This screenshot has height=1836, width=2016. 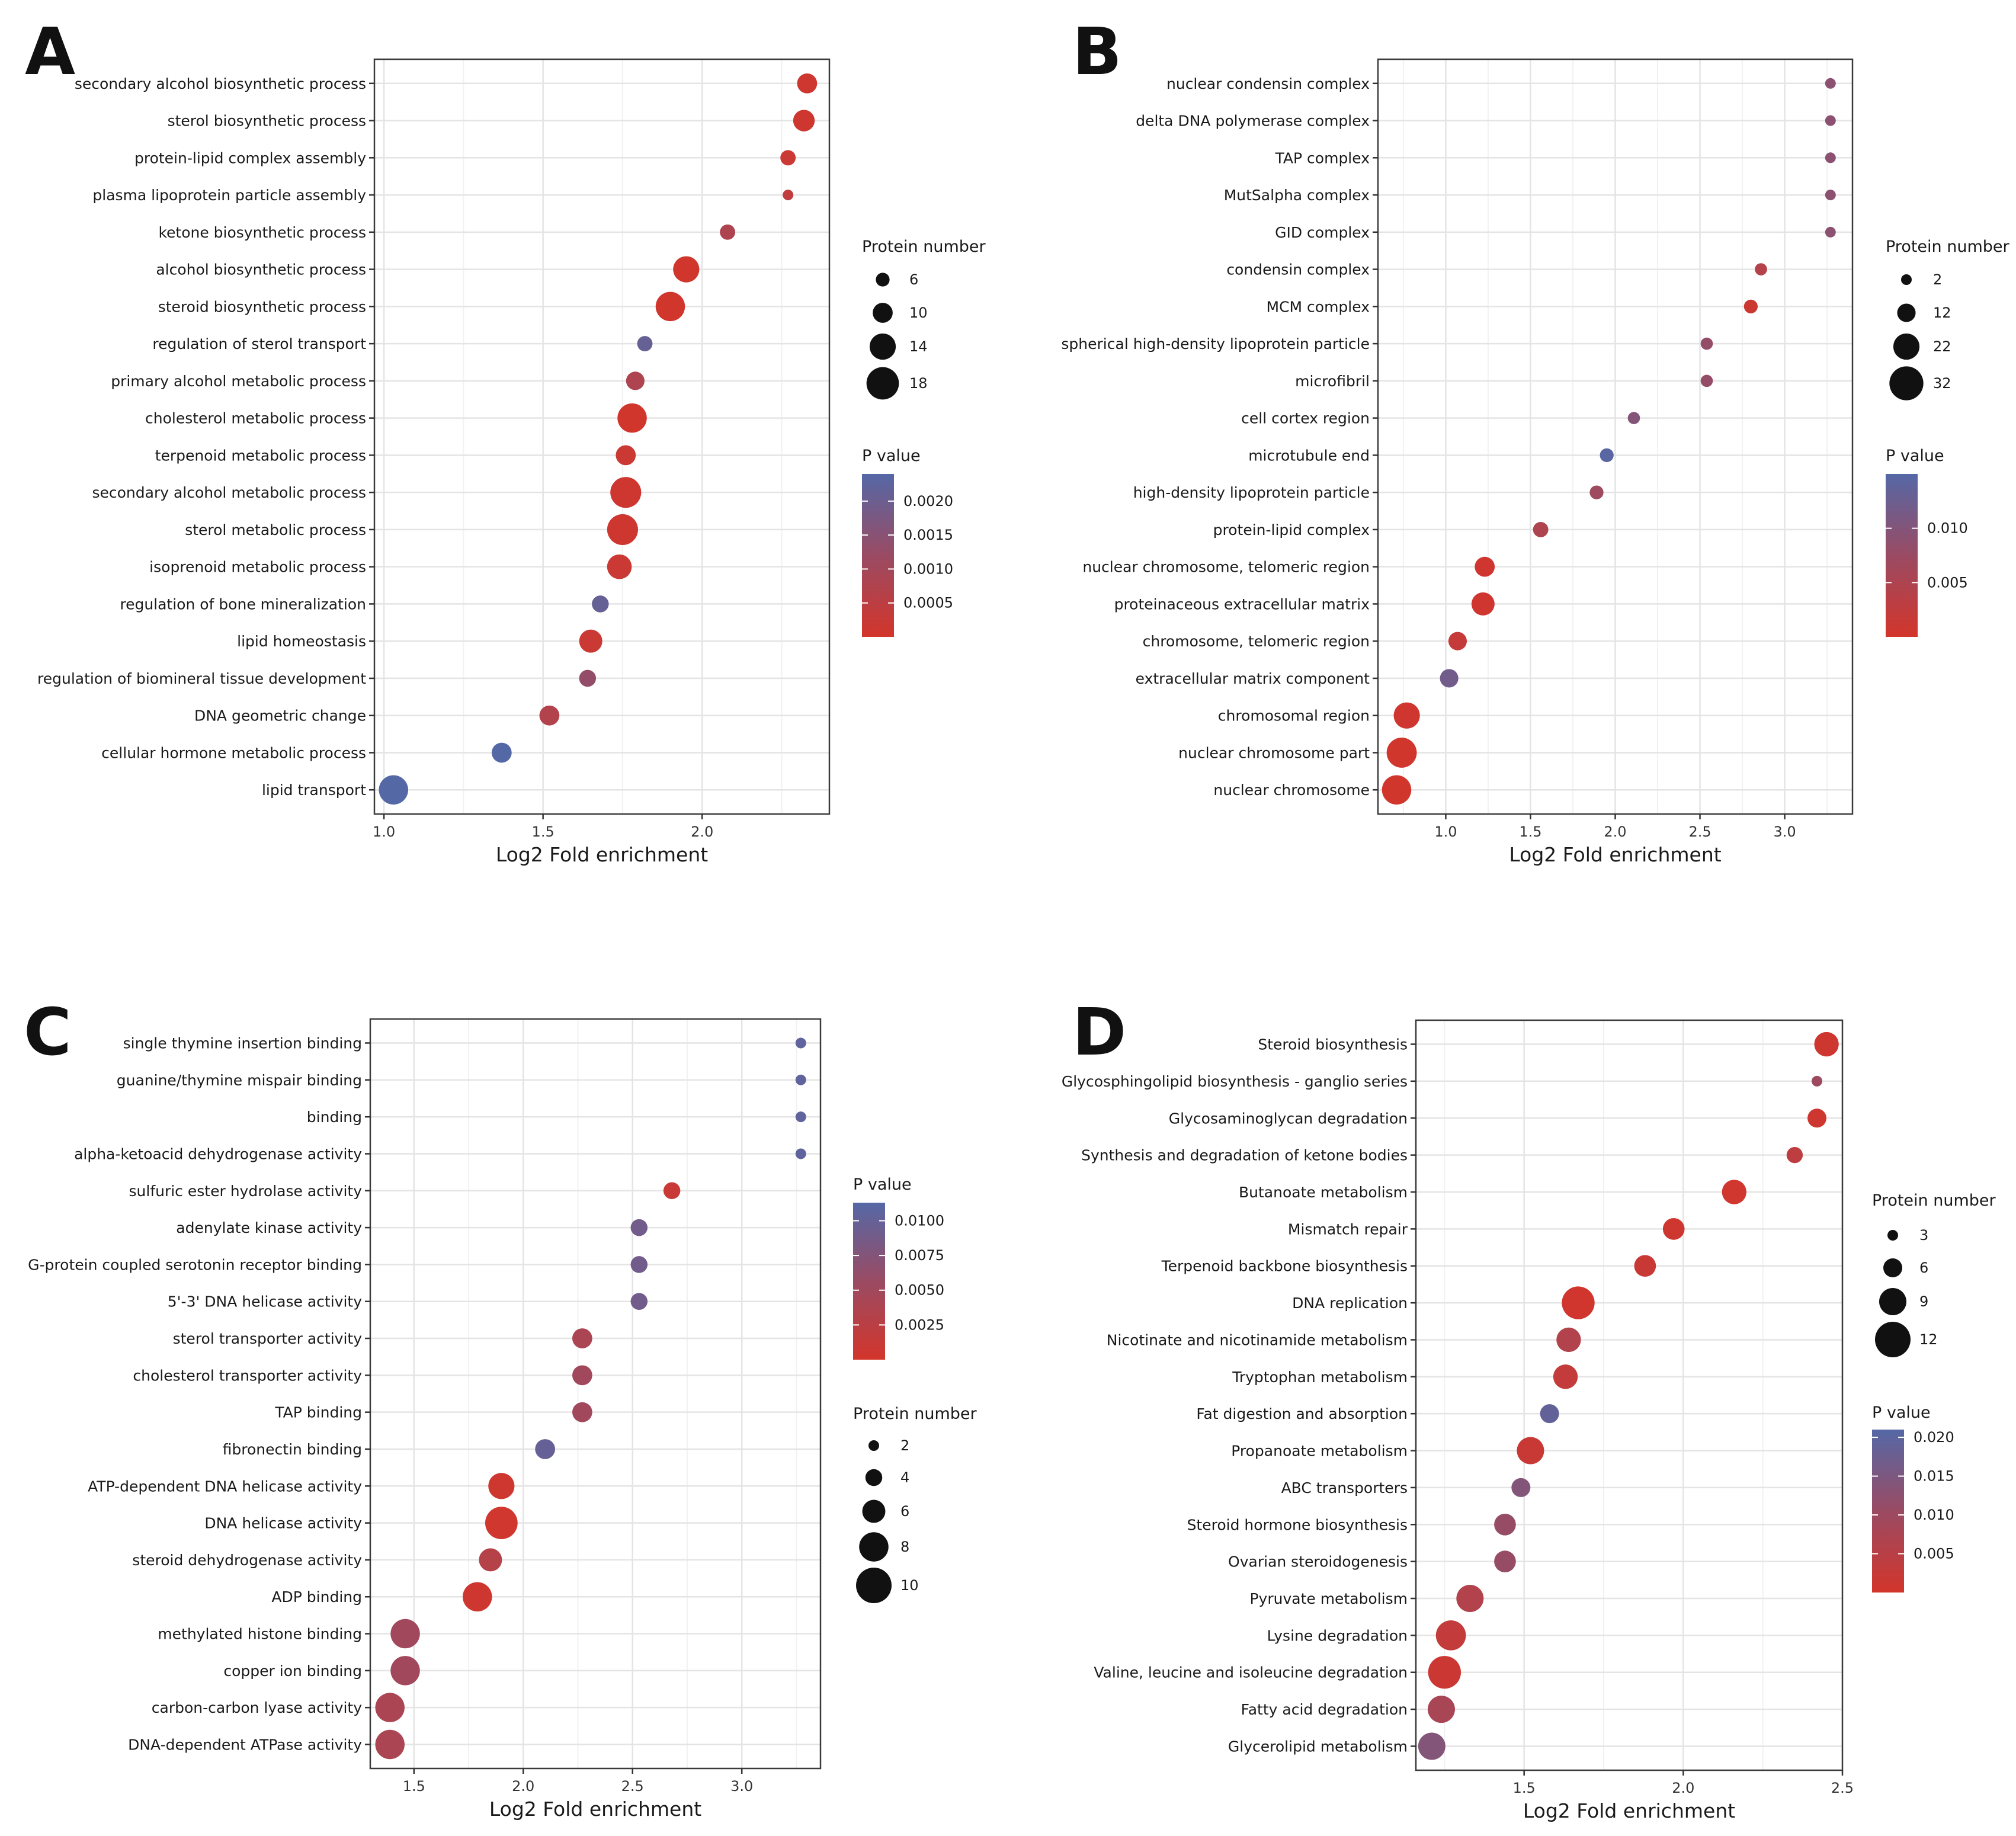 I want to click on panel-letter: C, so click(x=48, y=1032).